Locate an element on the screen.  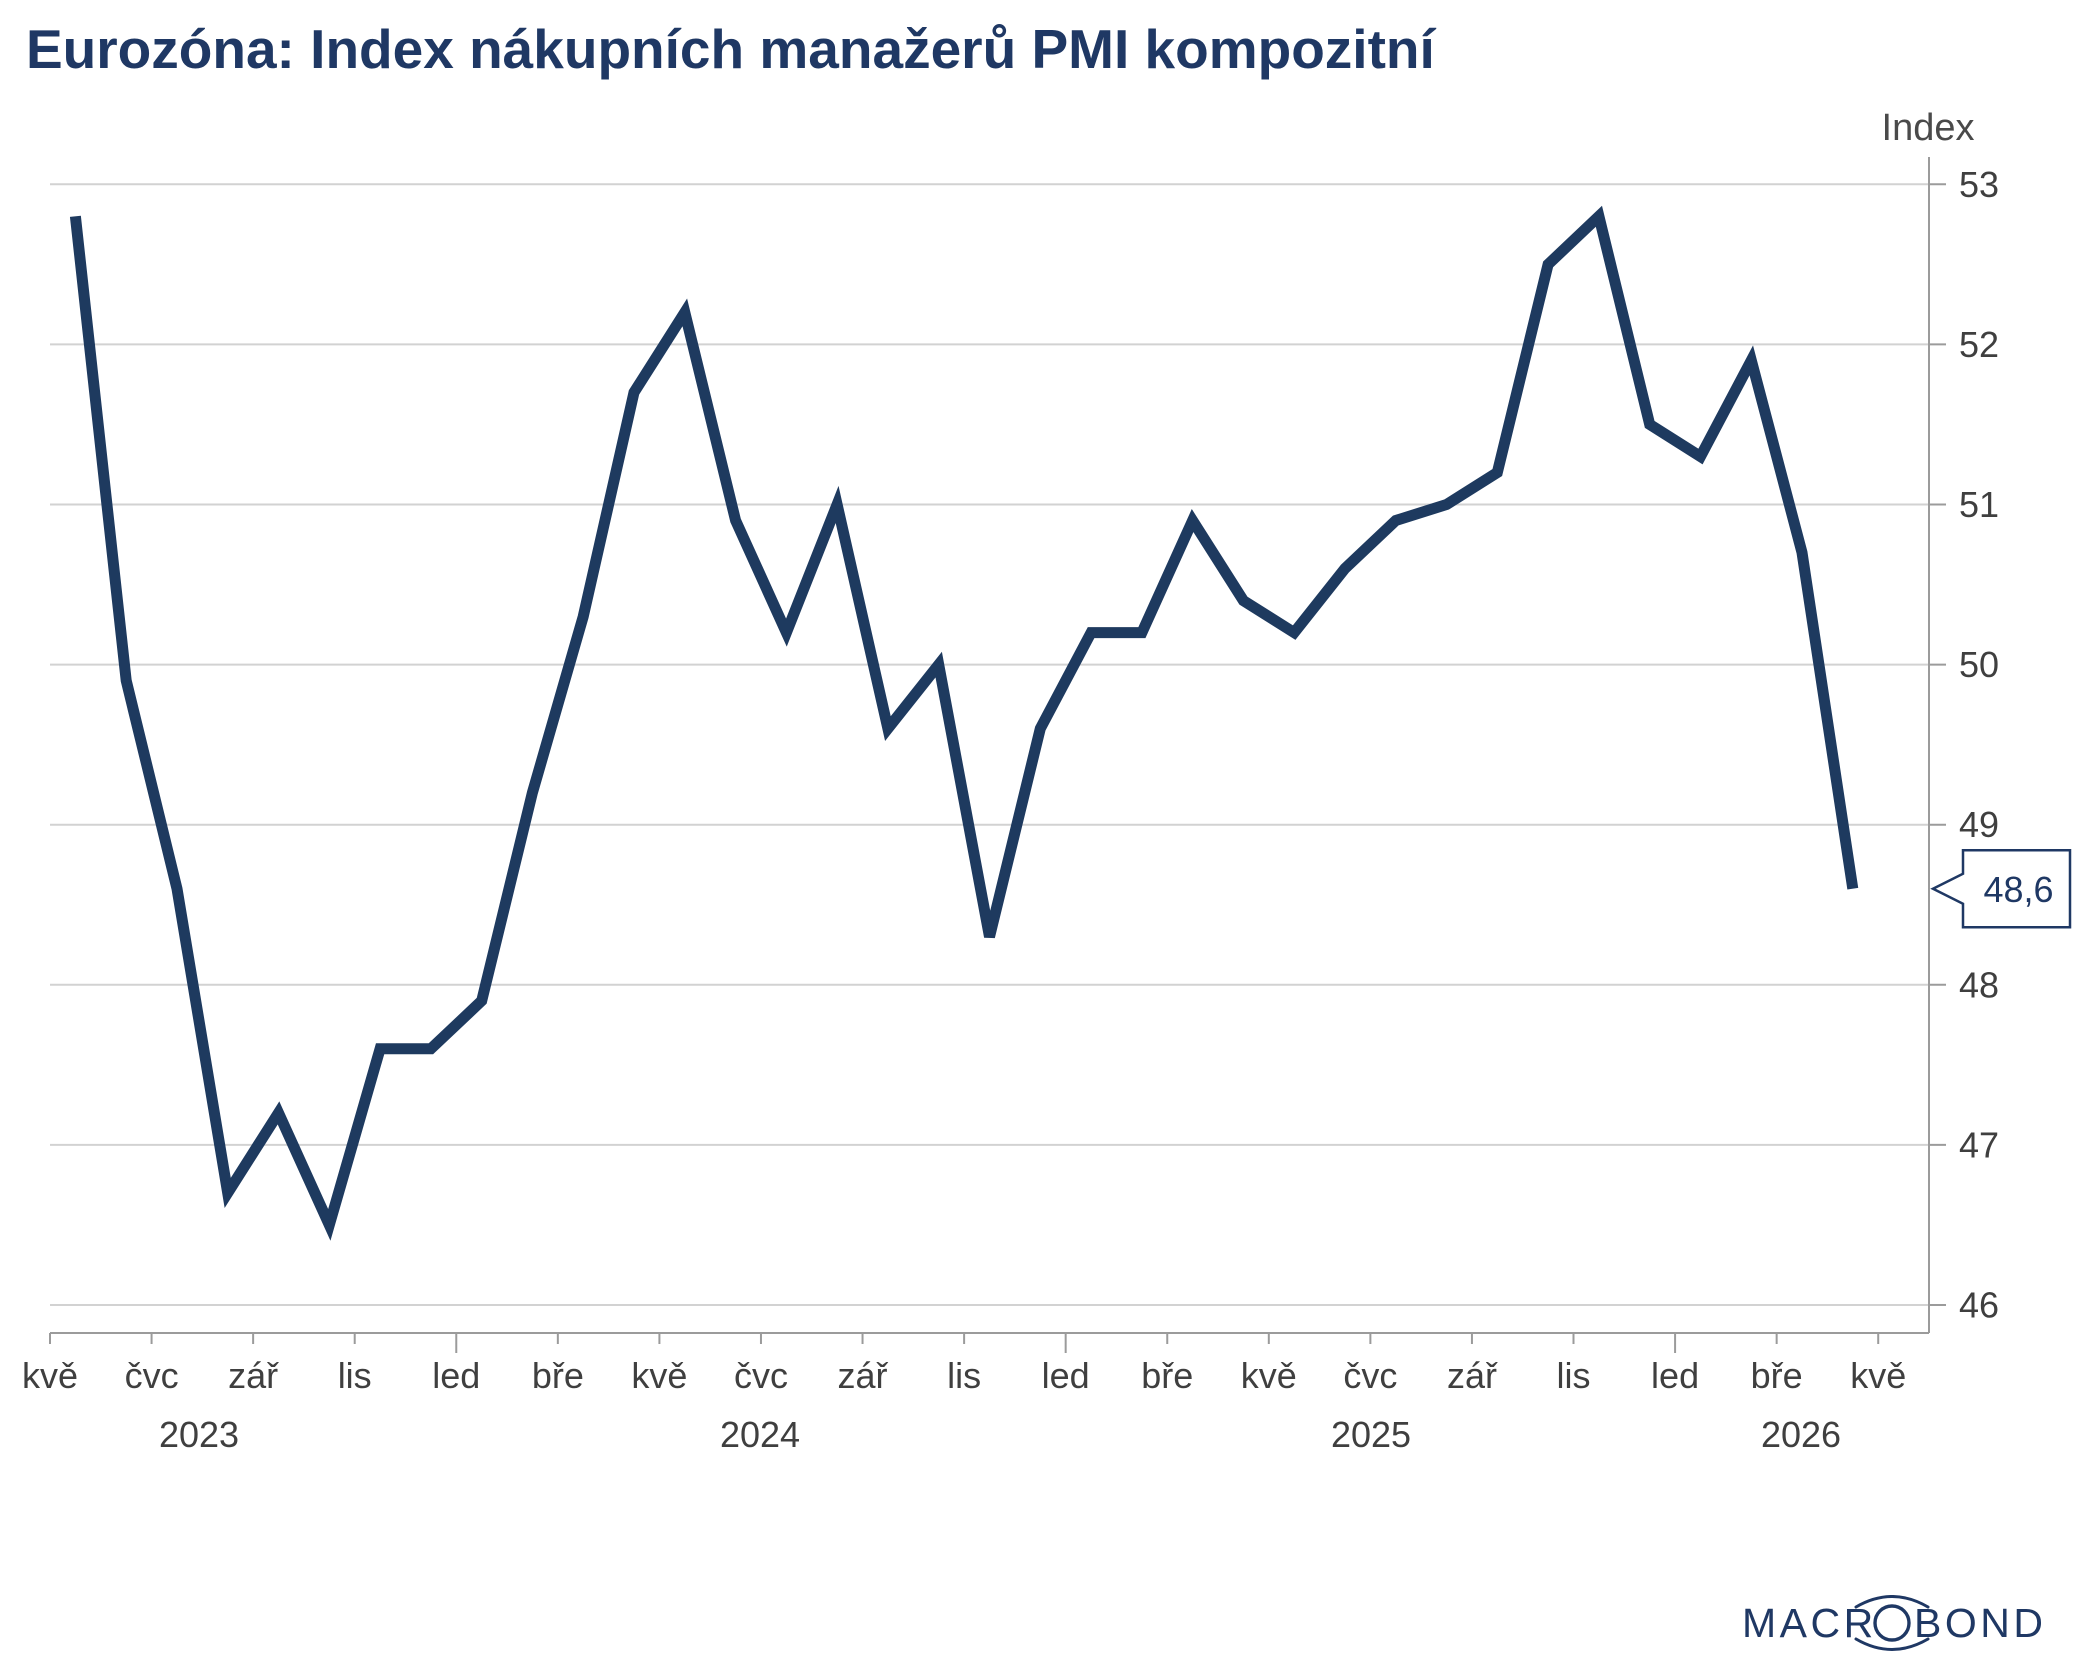
logo-text-right: BOND is located at coordinates (1980, 1623).